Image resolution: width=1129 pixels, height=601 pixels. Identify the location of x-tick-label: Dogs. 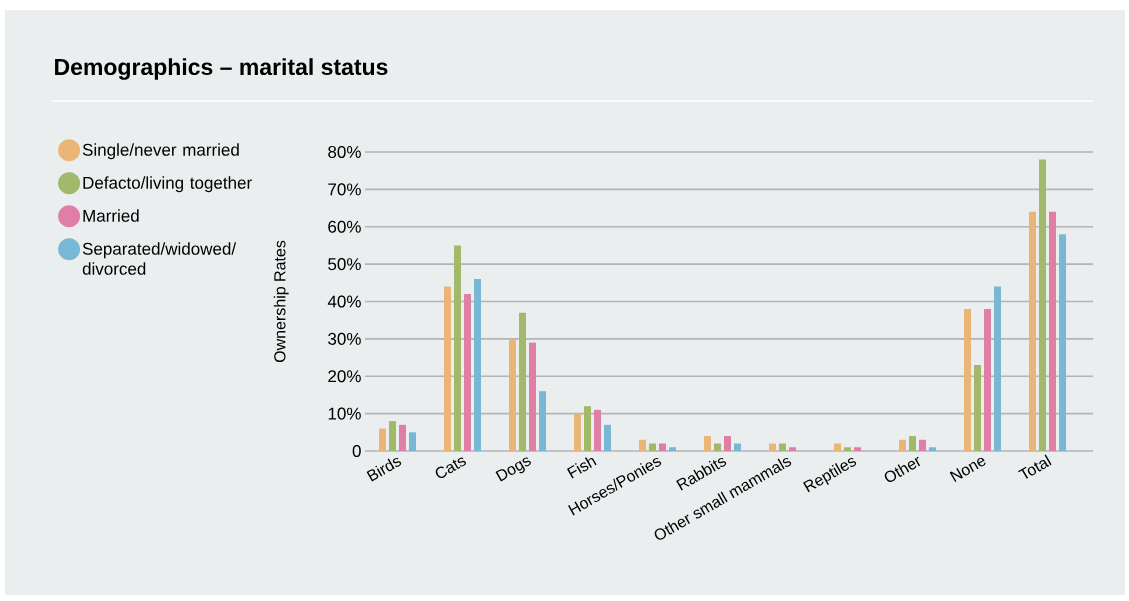
(513, 469).